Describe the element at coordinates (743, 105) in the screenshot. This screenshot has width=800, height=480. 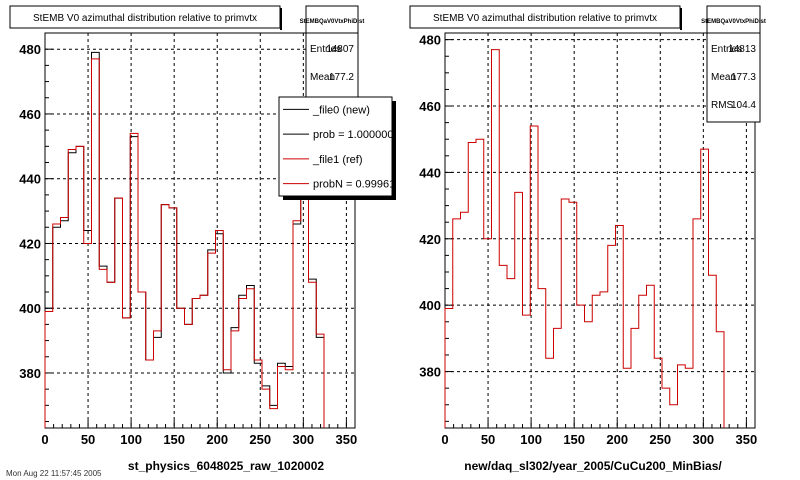
I see `stats-value: 104.4` at that location.